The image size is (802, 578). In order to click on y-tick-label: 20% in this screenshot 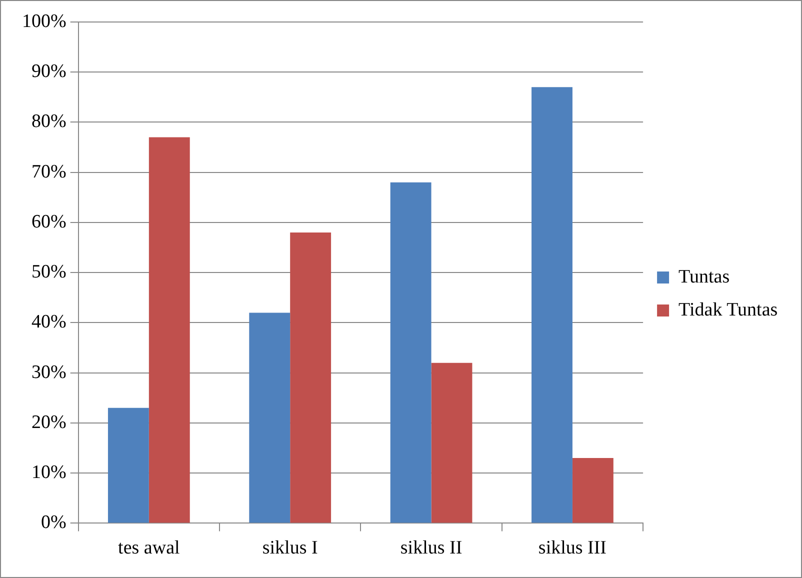, I will do `click(49, 422)`.